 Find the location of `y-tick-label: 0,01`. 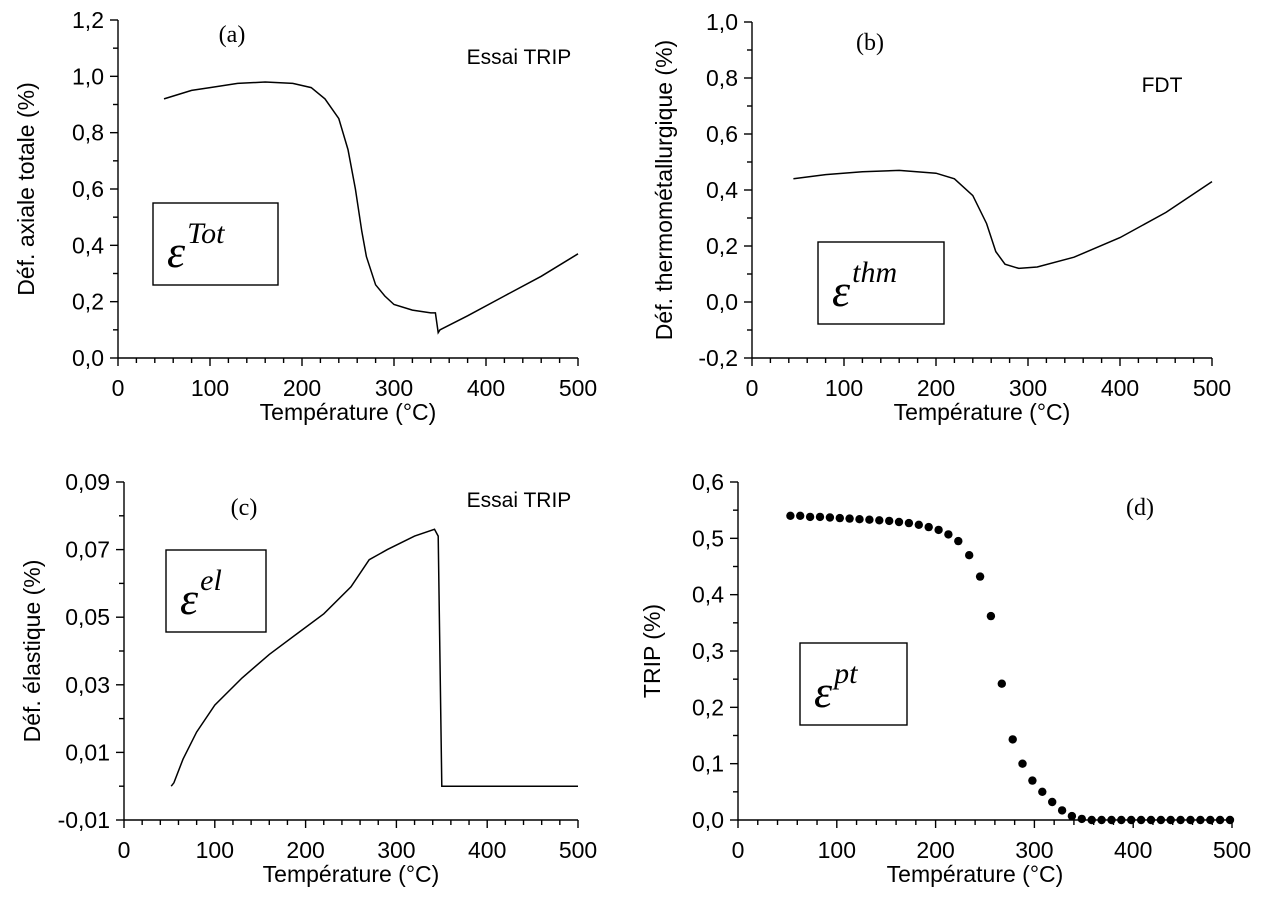

y-tick-label: 0,01 is located at coordinates (87, 752).